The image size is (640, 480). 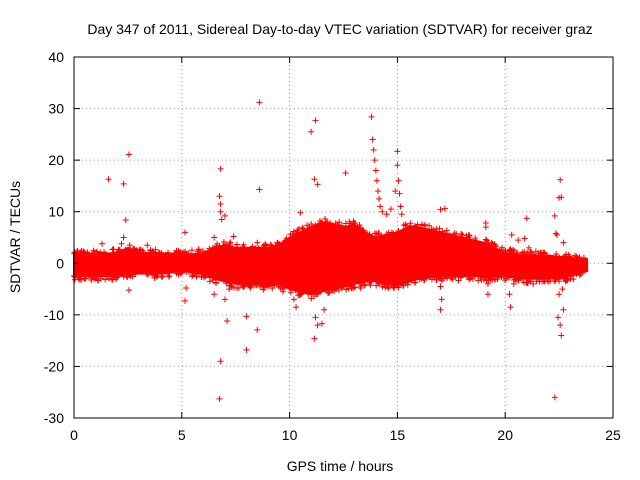 I want to click on y-axis-label: SDTVAR / TECUs, so click(x=15, y=237).